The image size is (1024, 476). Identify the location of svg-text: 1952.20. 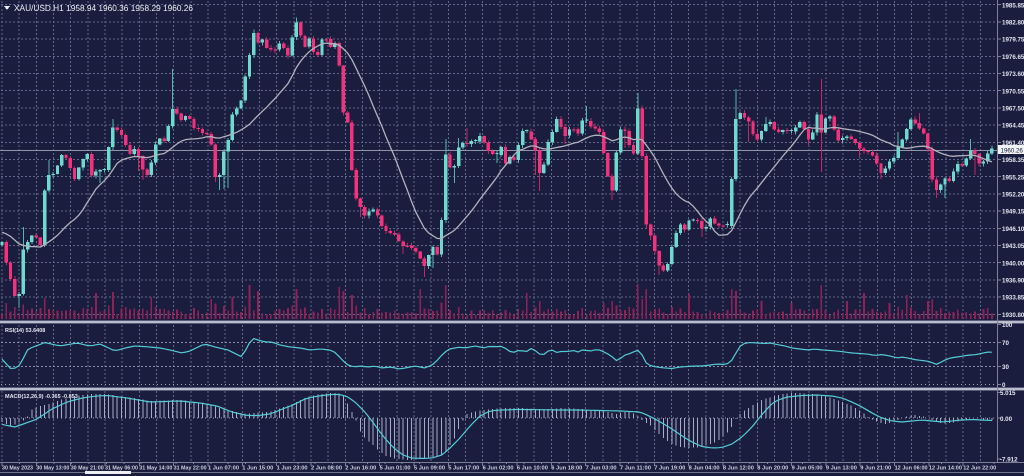
(1013, 195).